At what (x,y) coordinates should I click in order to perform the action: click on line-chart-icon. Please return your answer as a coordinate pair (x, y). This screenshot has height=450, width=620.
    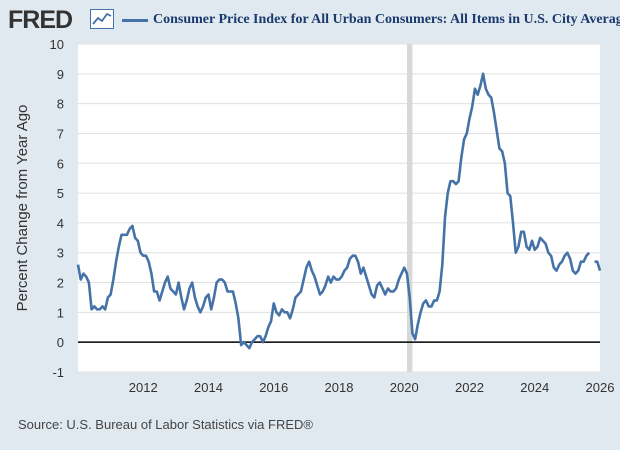
    Looking at the image, I should click on (102, 19).